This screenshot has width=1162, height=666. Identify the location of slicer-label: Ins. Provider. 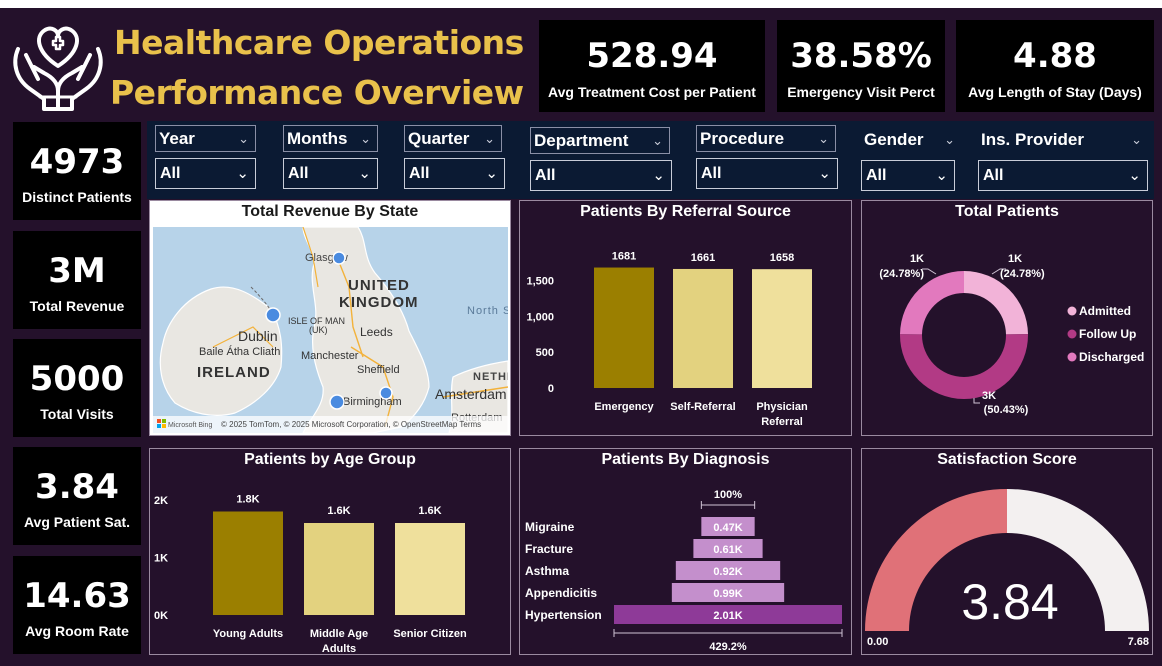
(1032, 139).